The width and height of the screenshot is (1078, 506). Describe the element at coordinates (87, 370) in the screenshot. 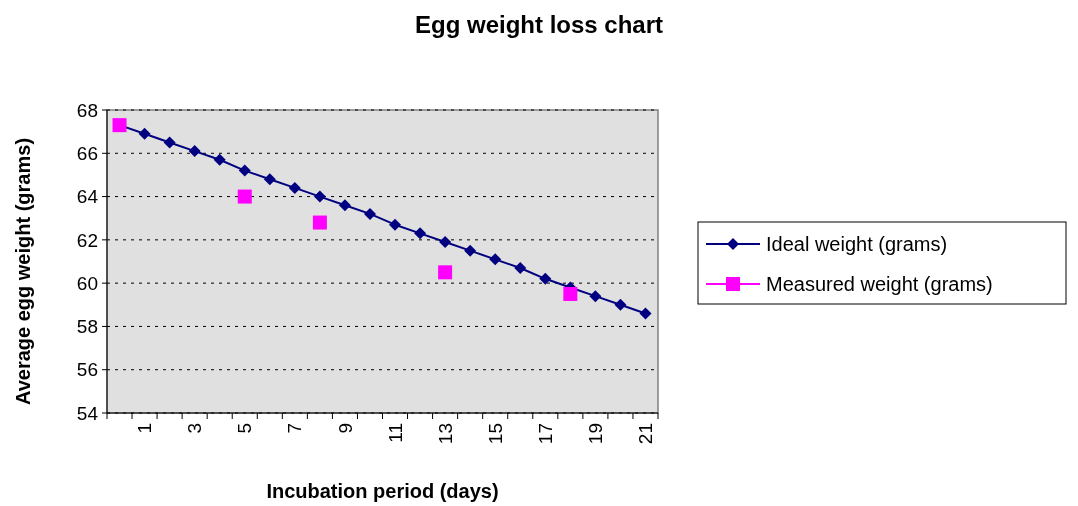

I see `y-tick-label: 56` at that location.